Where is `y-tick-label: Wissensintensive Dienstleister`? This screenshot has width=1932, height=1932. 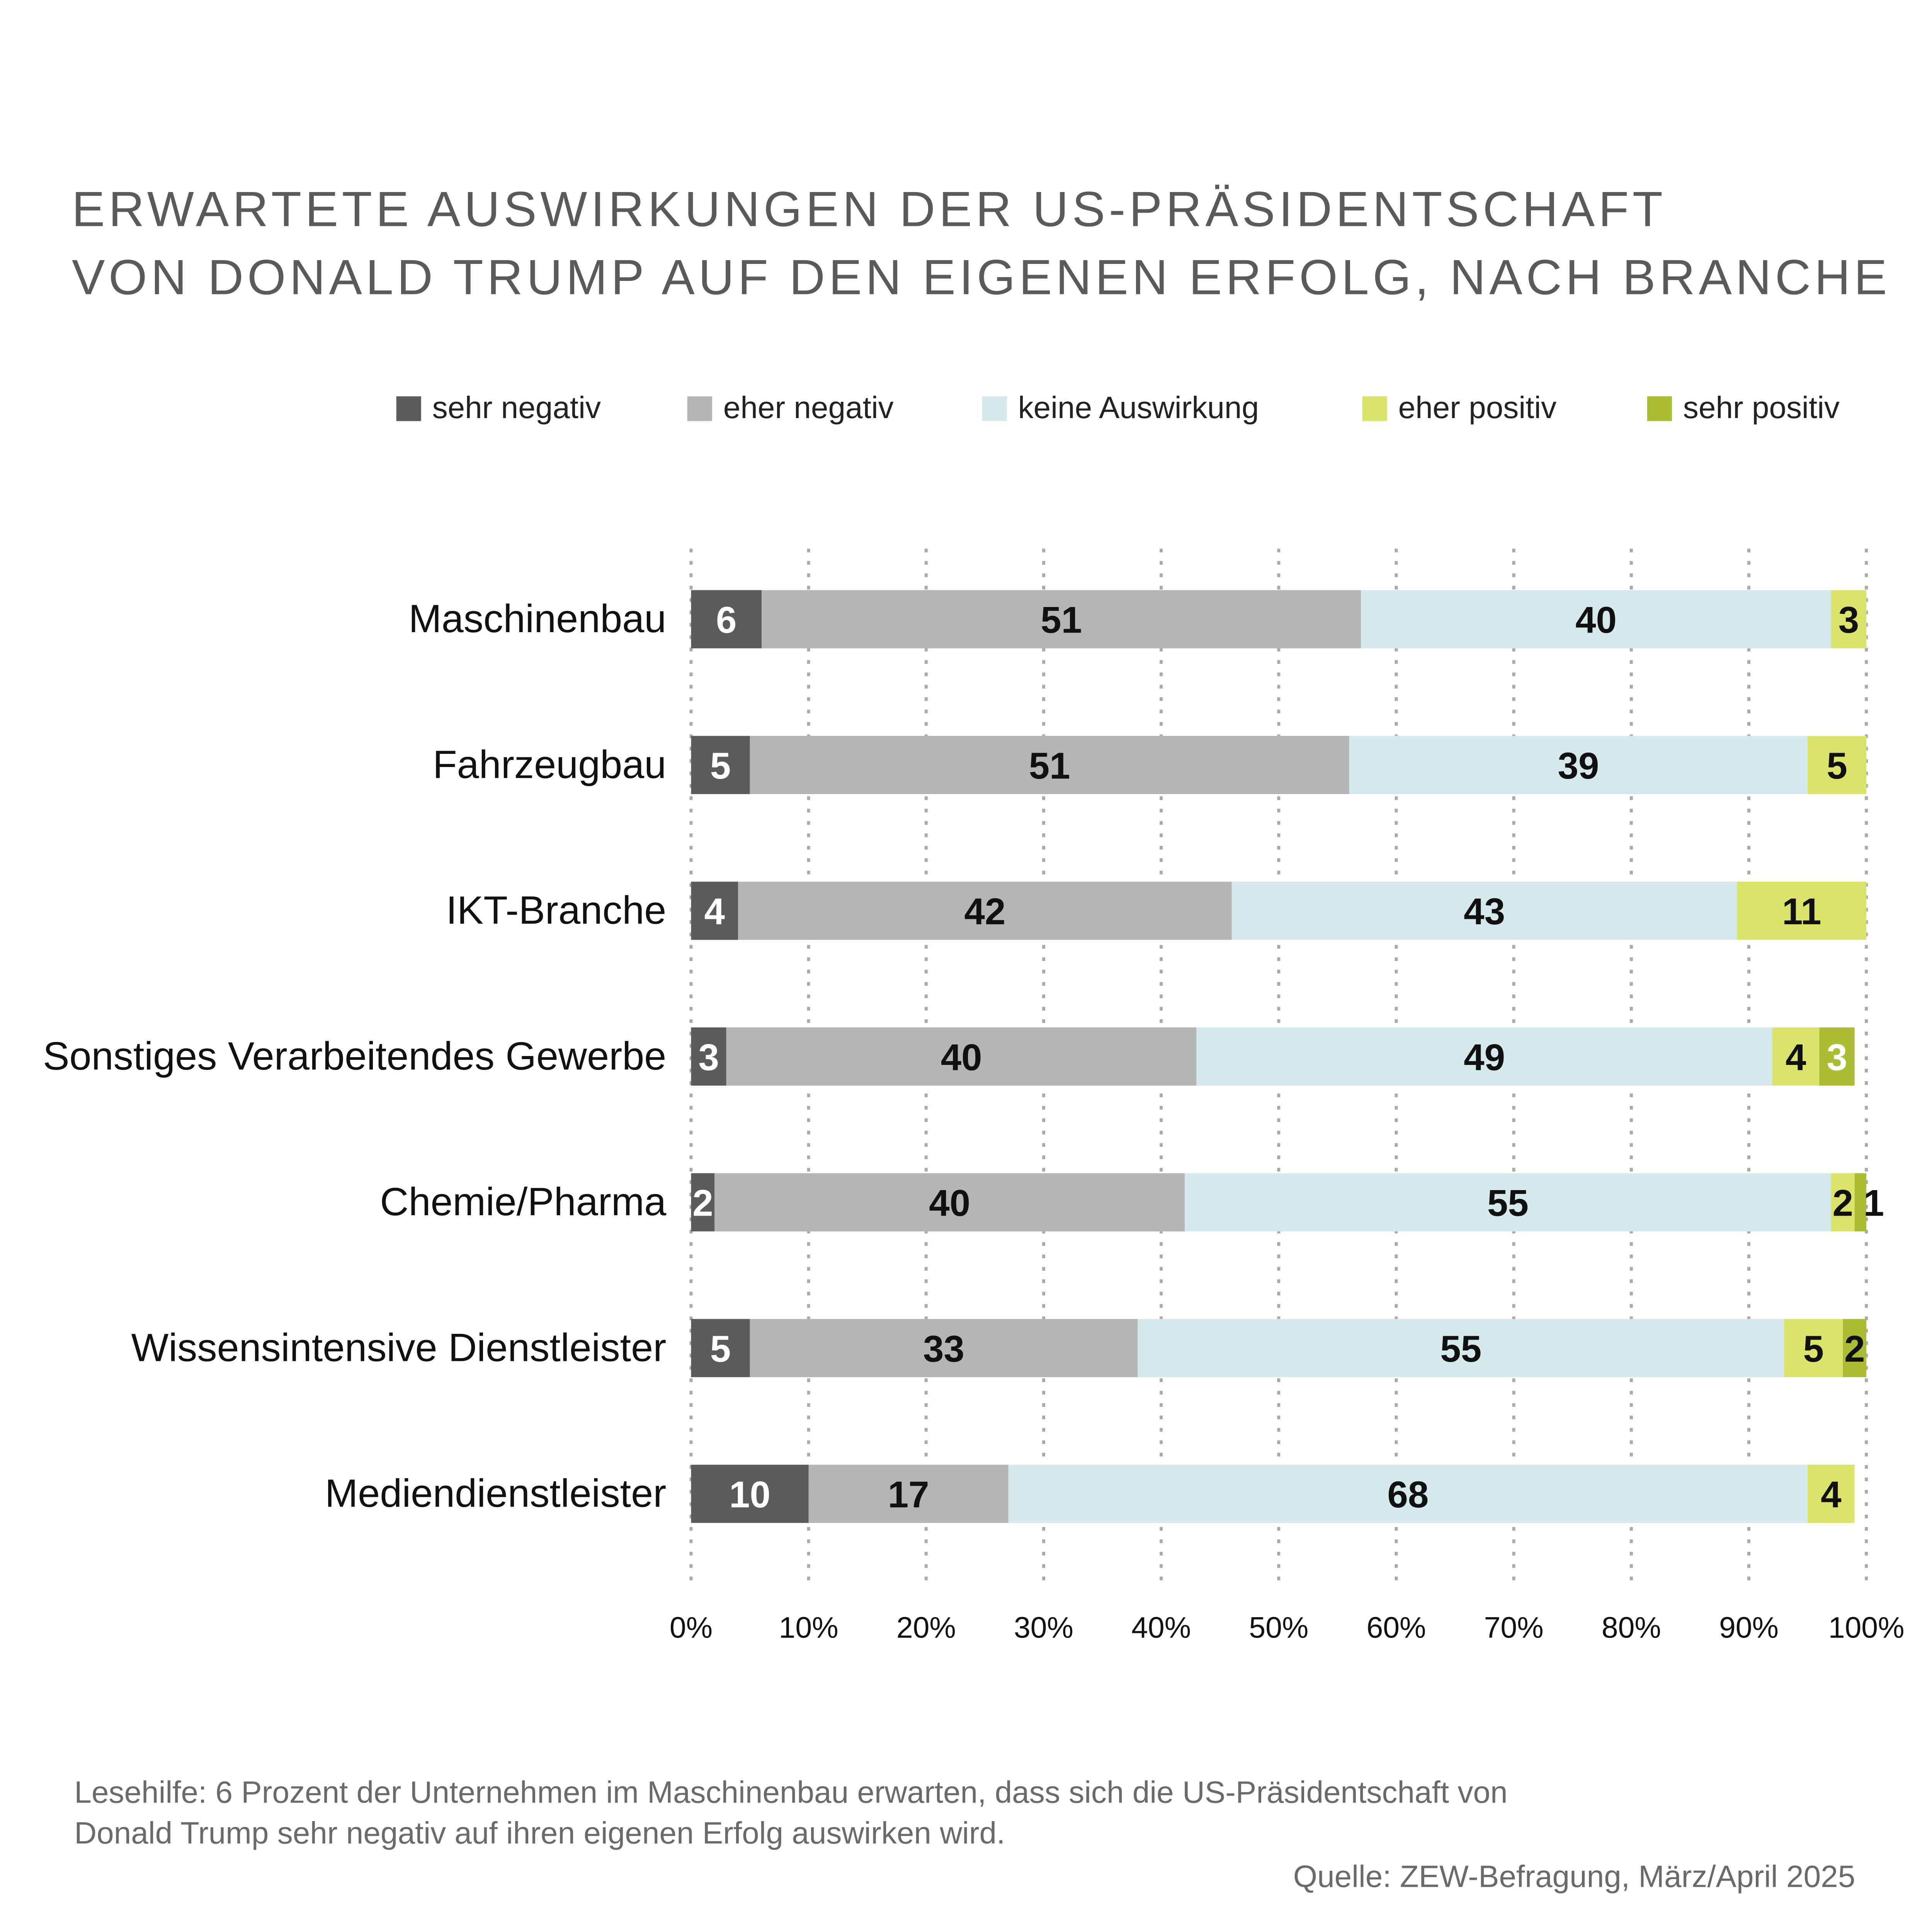
y-tick-label: Wissensintensive Dienstleister is located at coordinates (399, 1347).